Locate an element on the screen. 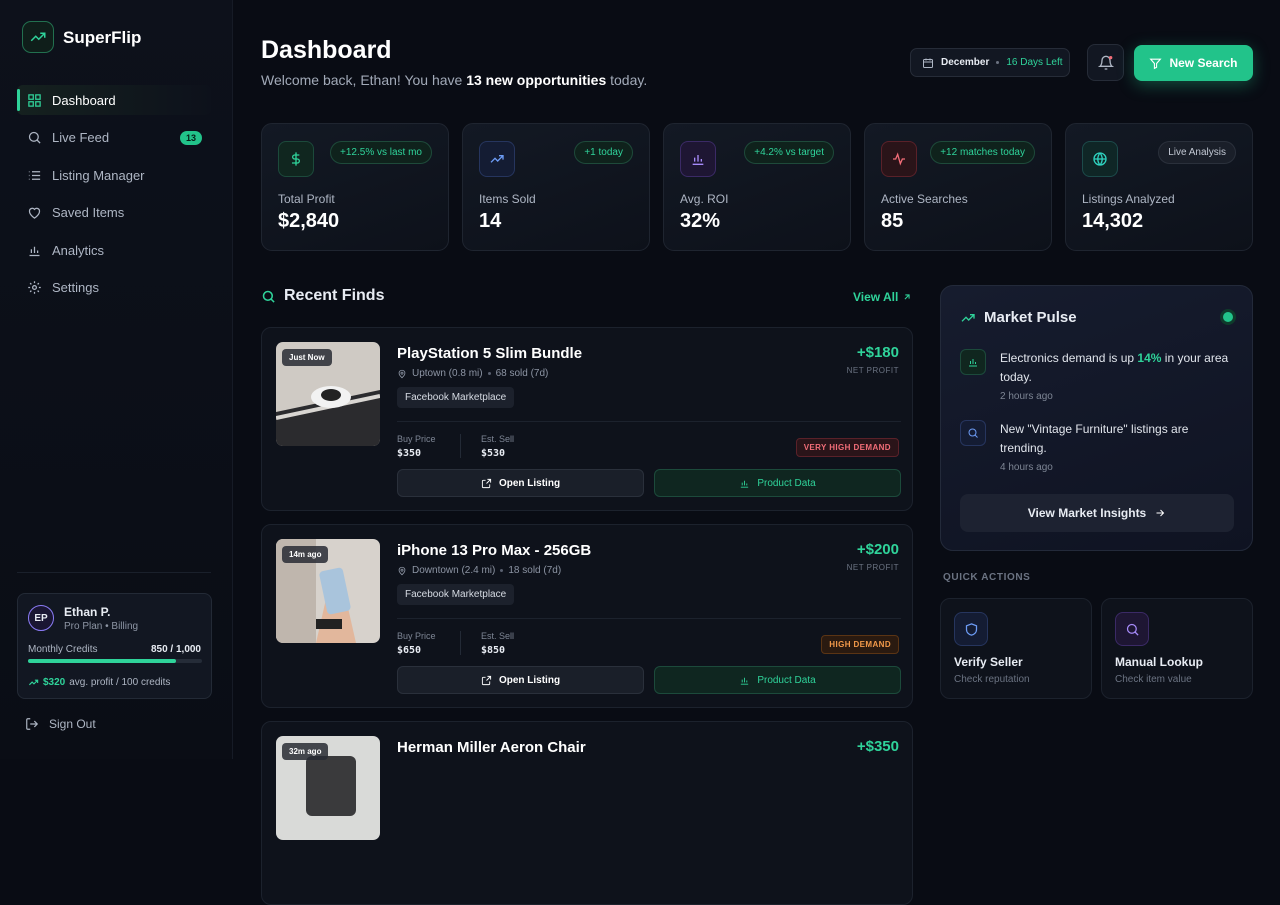 This screenshot has width=1280, height=905. date-pill: December 16 Days Left is located at coordinates (990, 62).